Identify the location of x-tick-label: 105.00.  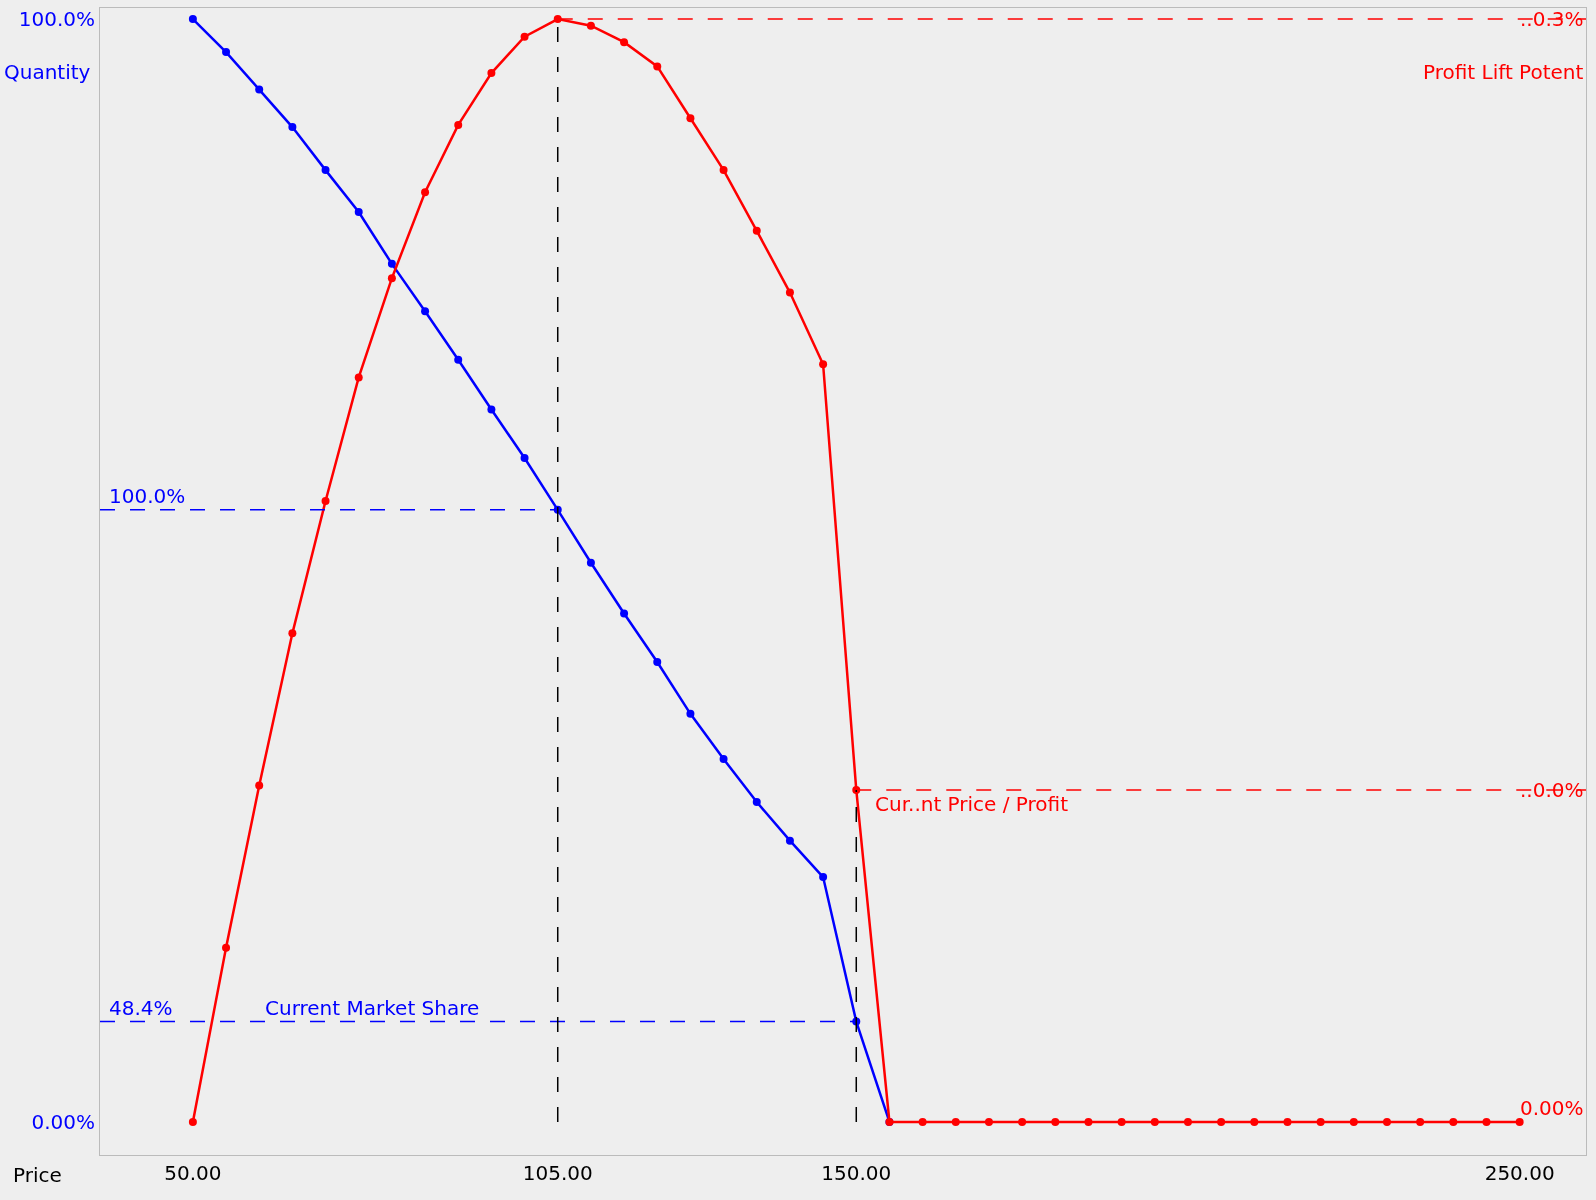
(557, 1173).